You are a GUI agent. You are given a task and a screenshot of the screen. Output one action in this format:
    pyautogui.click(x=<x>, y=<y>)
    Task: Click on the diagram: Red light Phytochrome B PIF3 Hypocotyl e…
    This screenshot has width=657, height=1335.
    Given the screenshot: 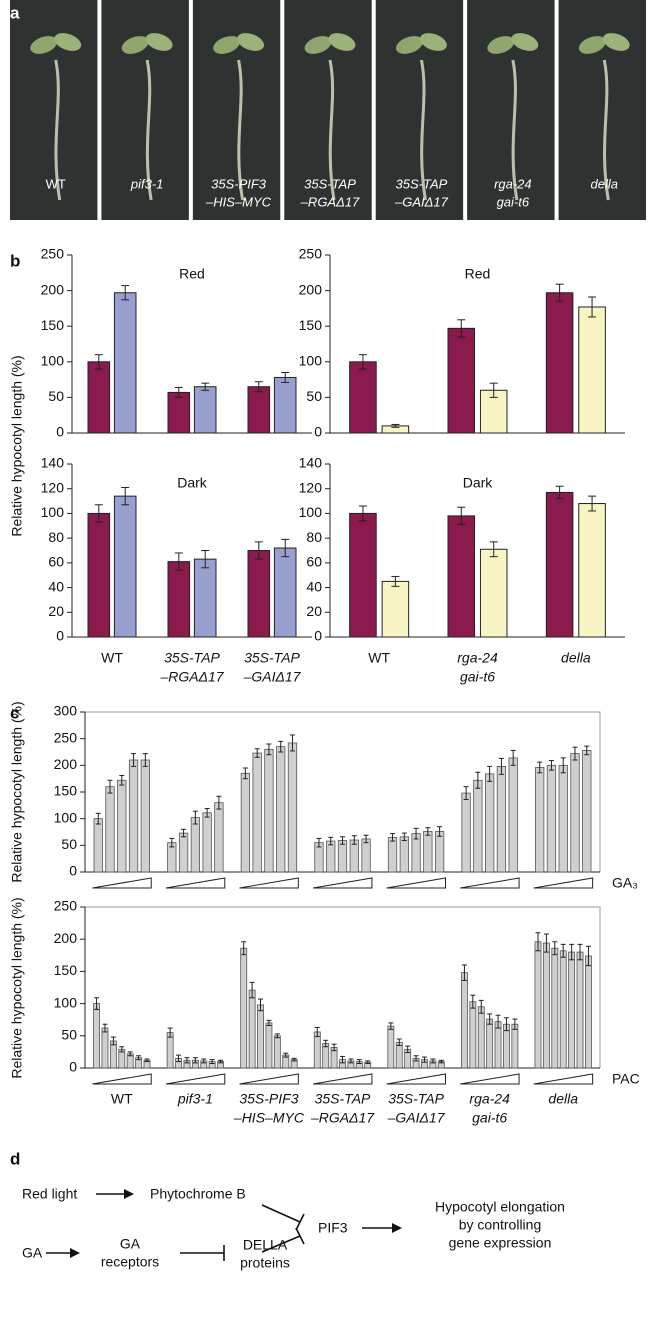 What is the action you would take?
    pyautogui.click(x=293, y=1228)
    